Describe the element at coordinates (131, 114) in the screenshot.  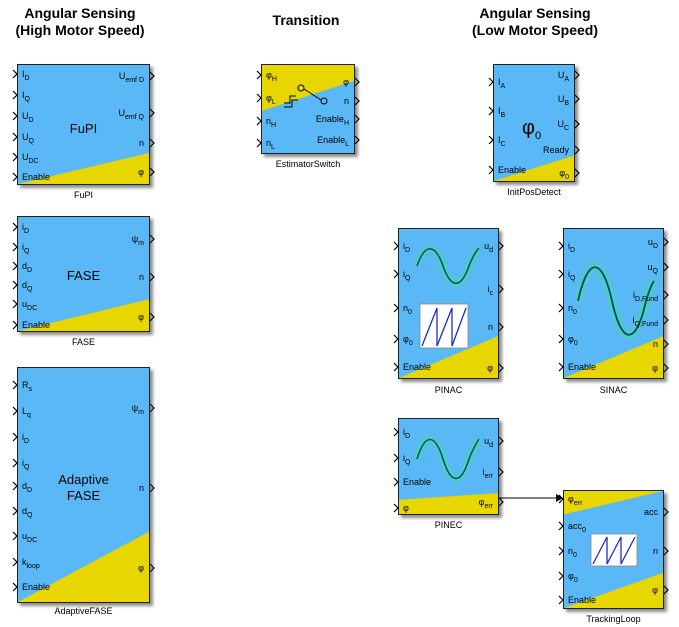
I see `port-out: Uemf Q` at that location.